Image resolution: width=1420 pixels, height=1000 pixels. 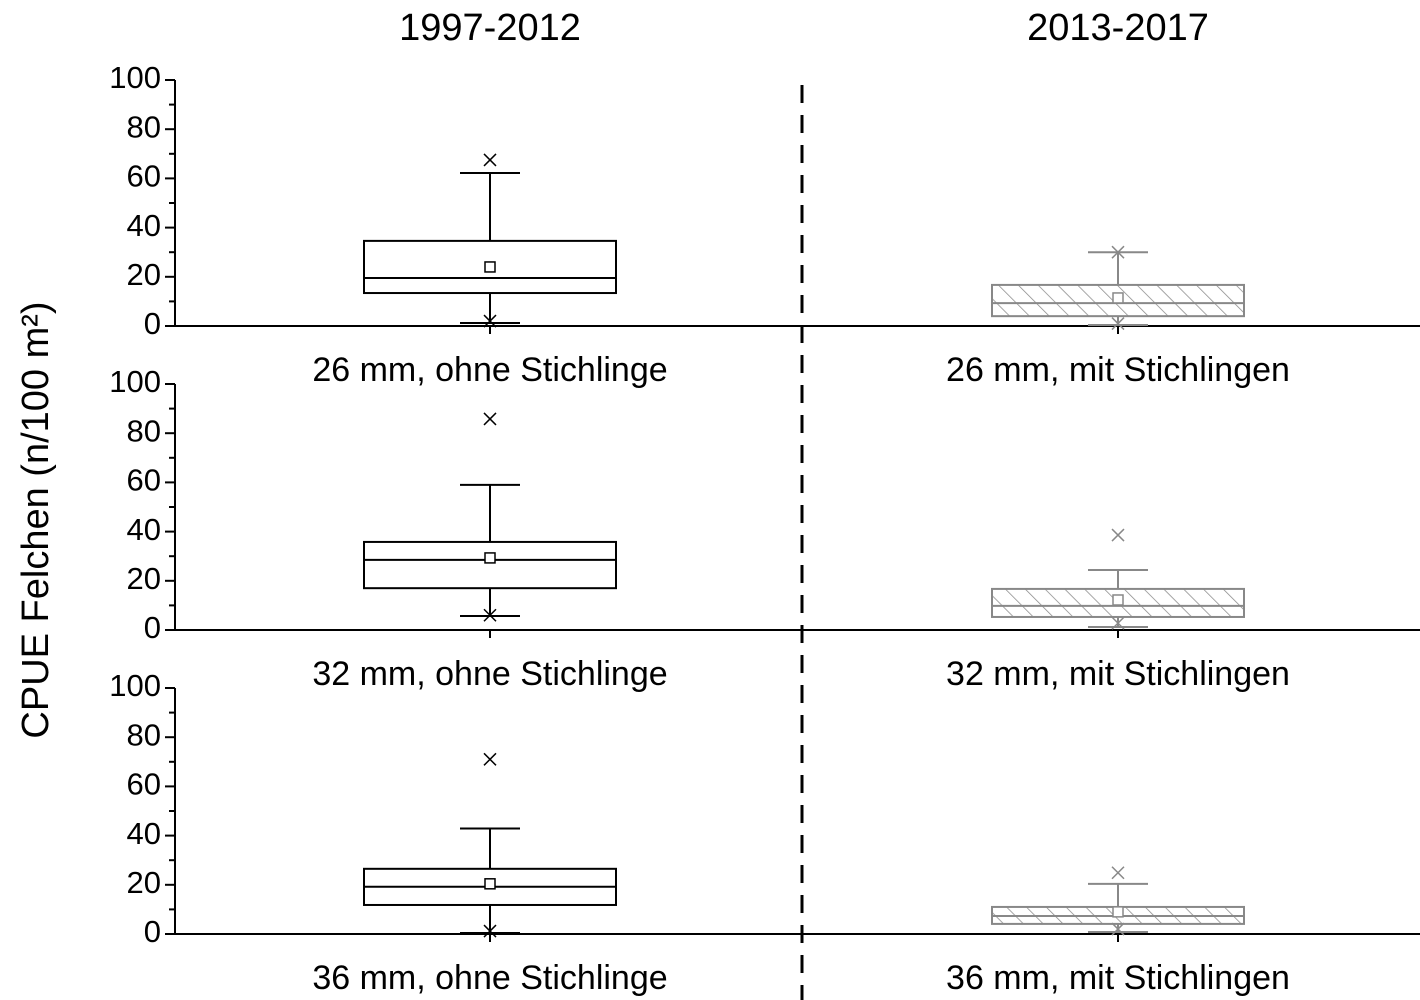 What do you see at coordinates (489, 370) in the screenshot?
I see `x-tick-label: 26 mm, ohne Stichlinge` at bounding box center [489, 370].